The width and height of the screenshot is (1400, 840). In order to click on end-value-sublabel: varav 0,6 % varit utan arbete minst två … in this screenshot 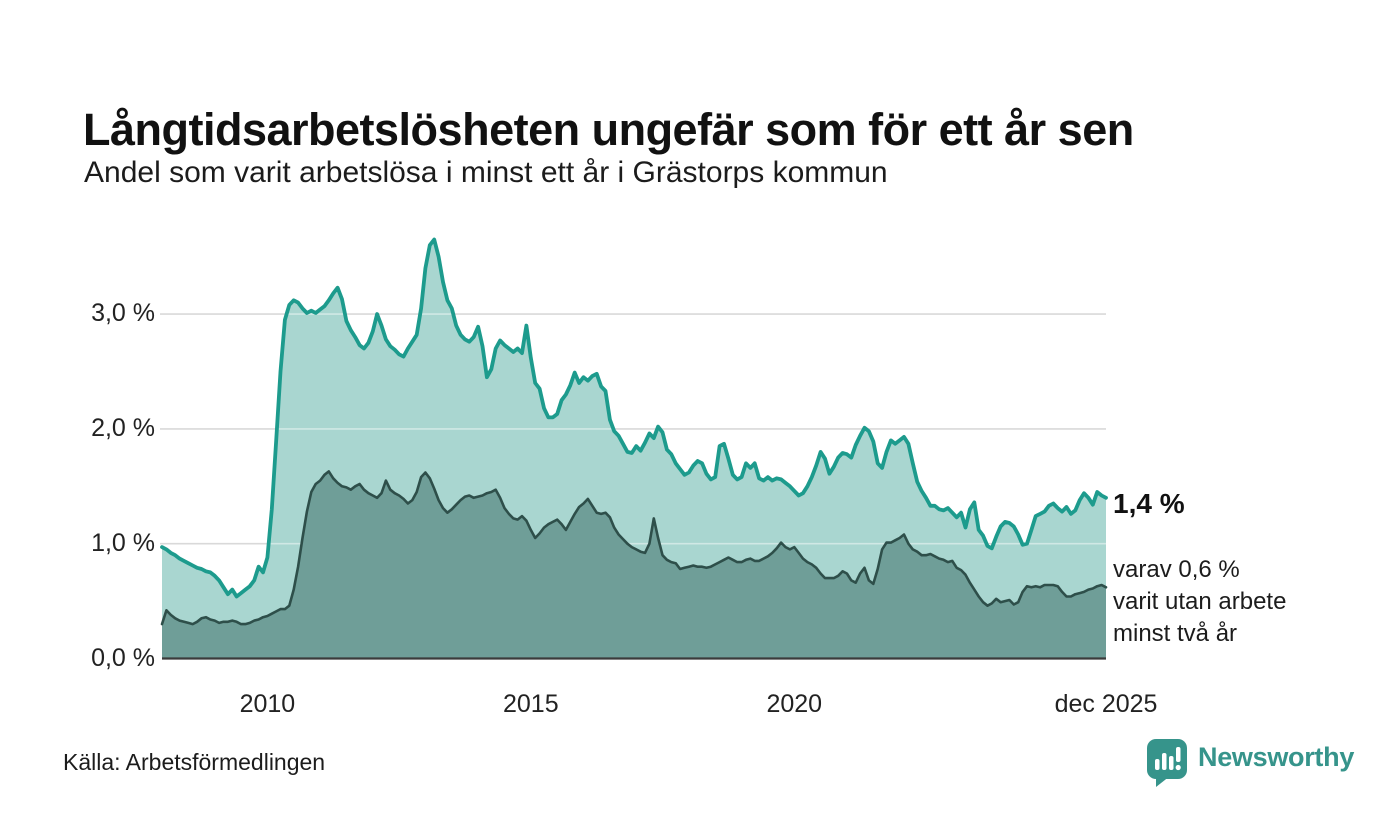, I will do `click(1199, 602)`.